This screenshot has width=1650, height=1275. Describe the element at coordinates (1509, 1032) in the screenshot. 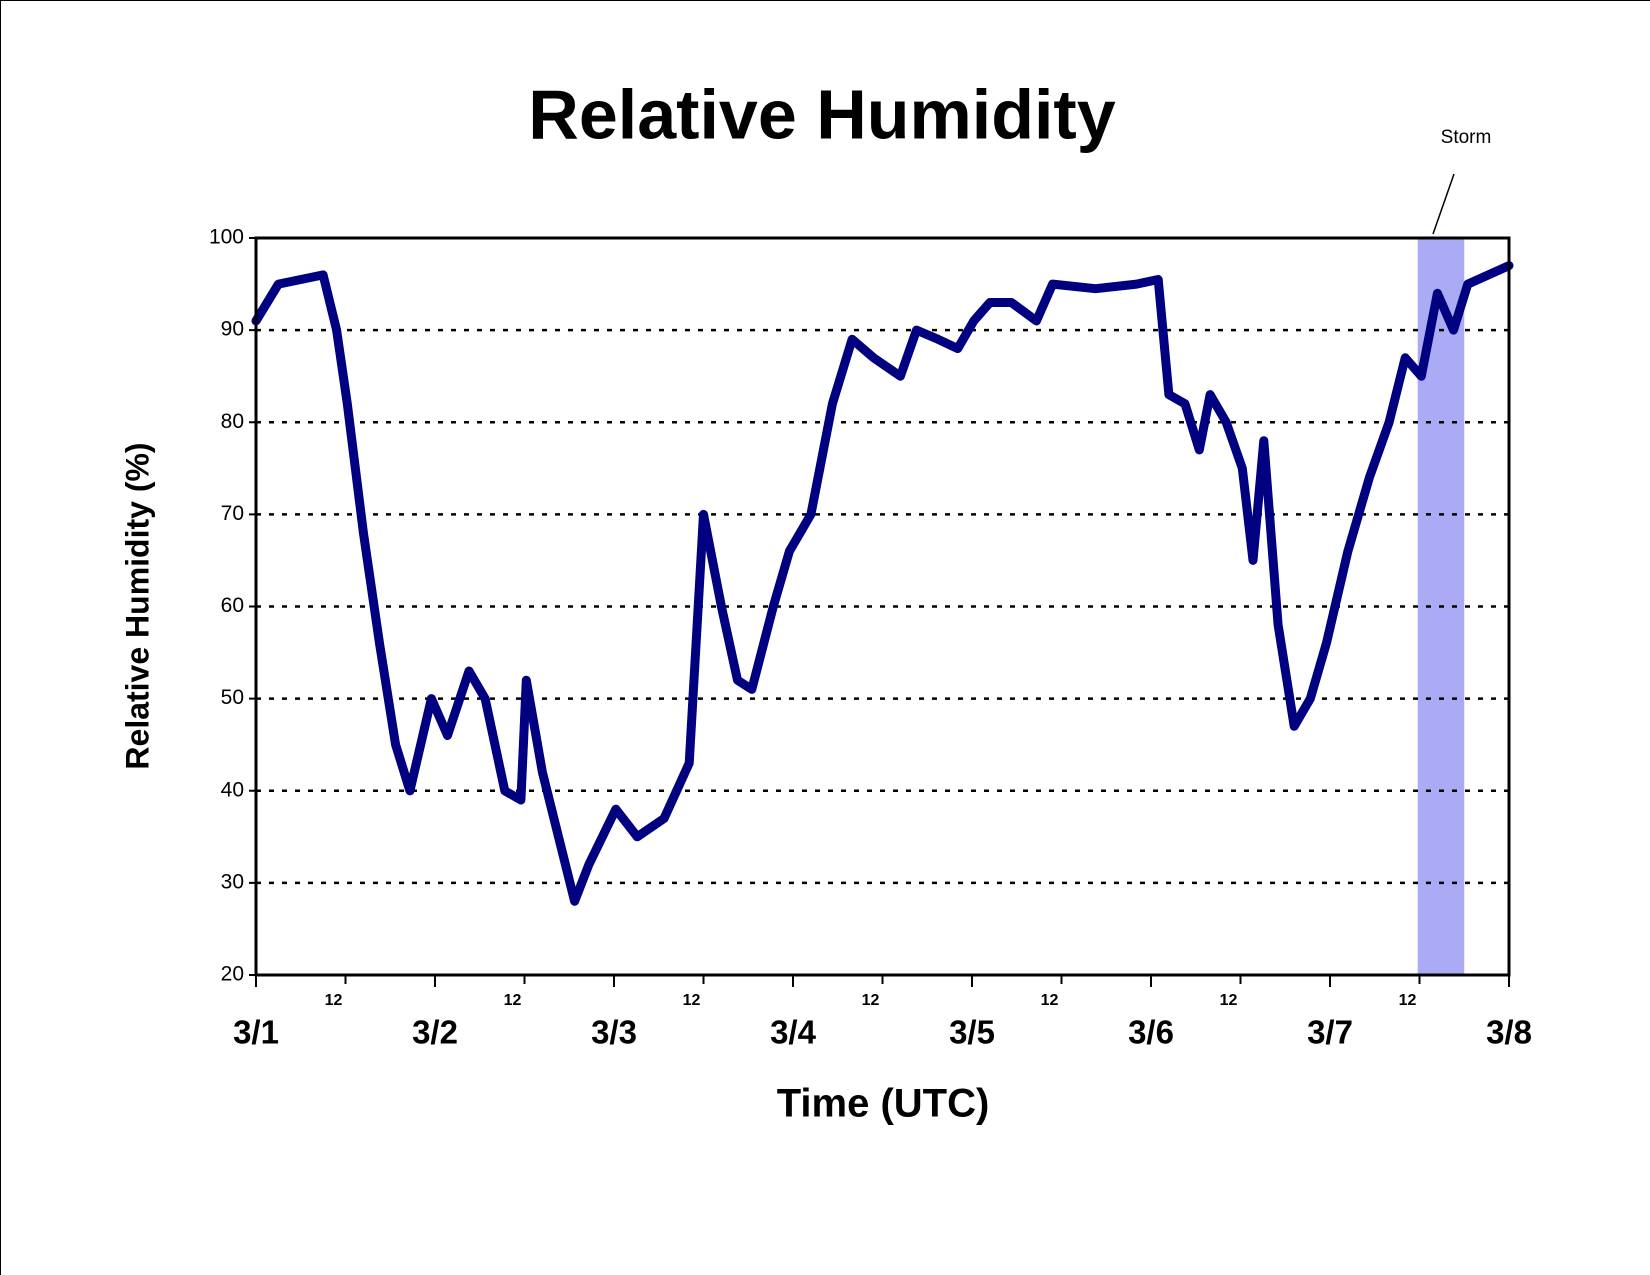

I see `x-tick-label: 3/8` at that location.